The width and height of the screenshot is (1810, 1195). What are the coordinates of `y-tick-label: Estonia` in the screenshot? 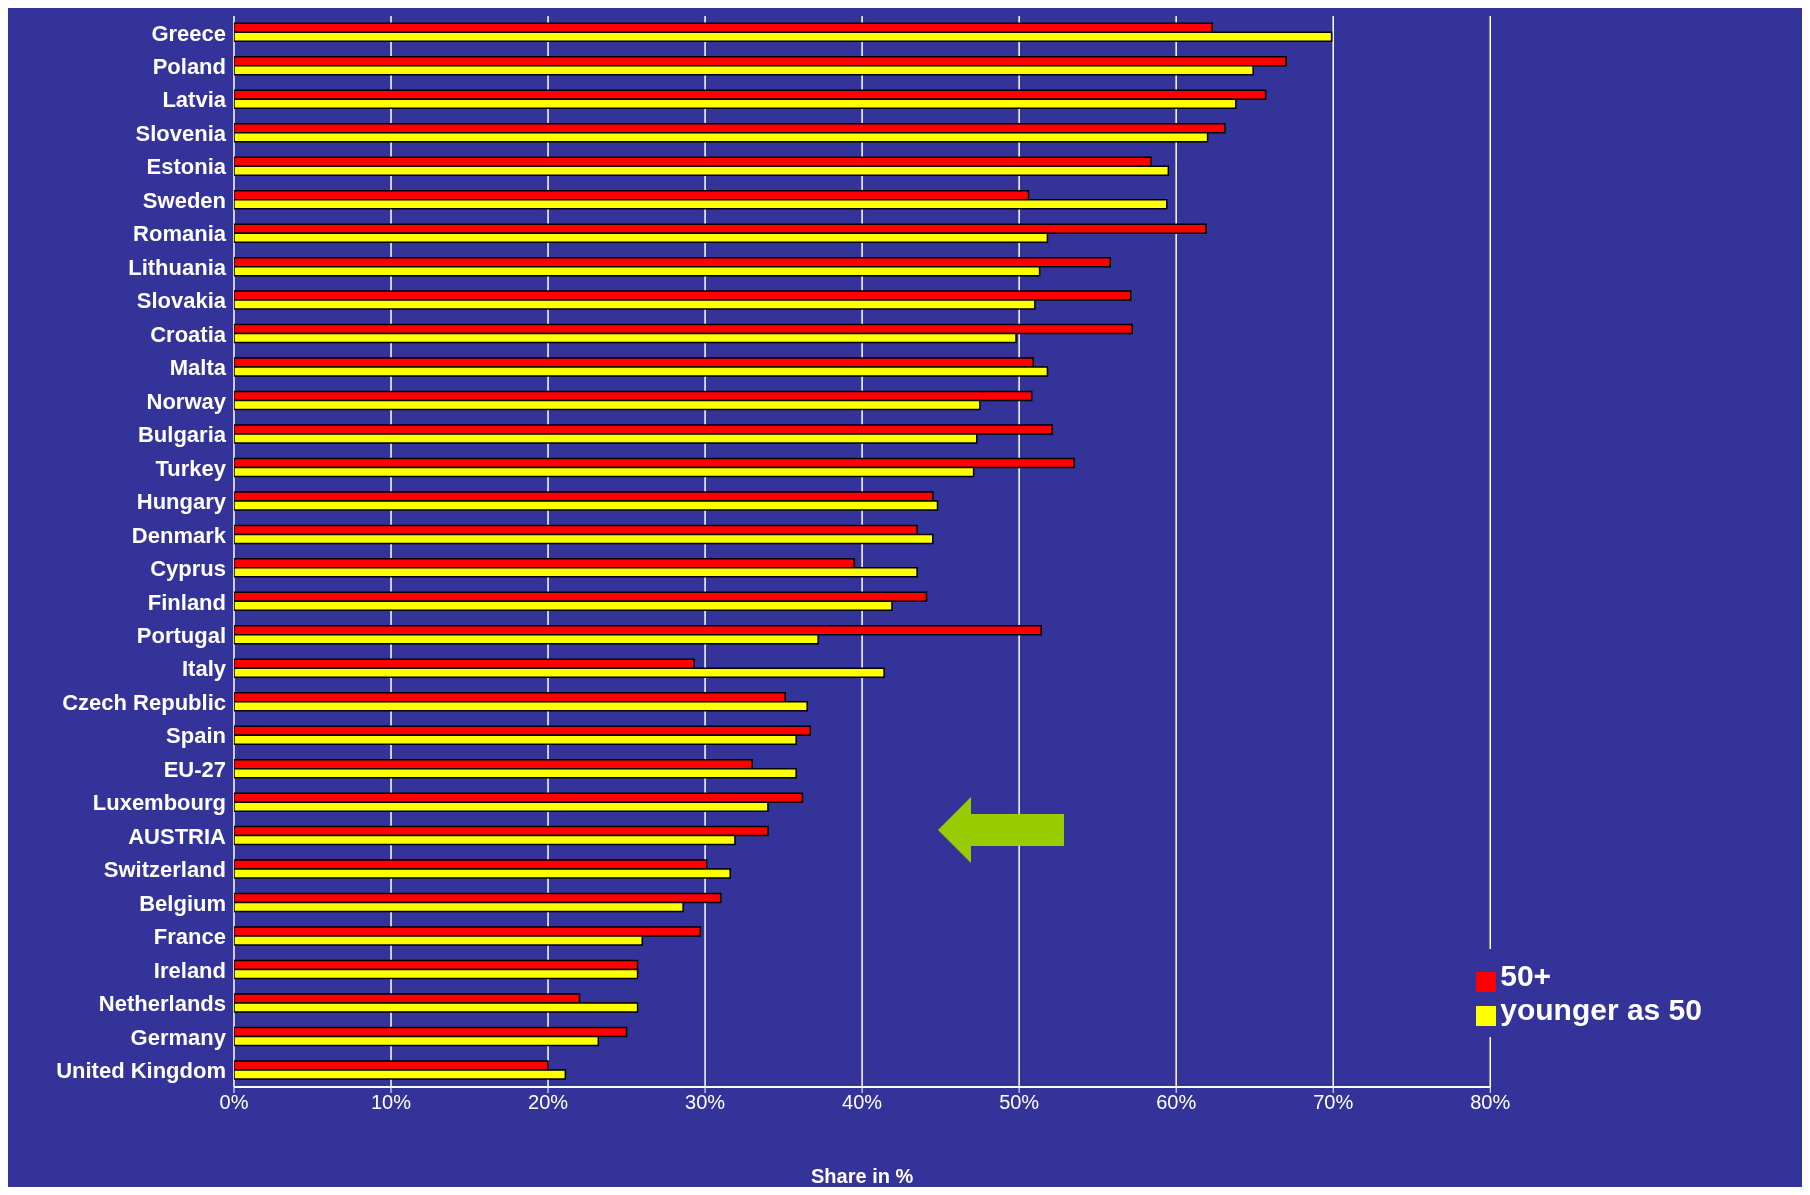 It's located at (186, 167).